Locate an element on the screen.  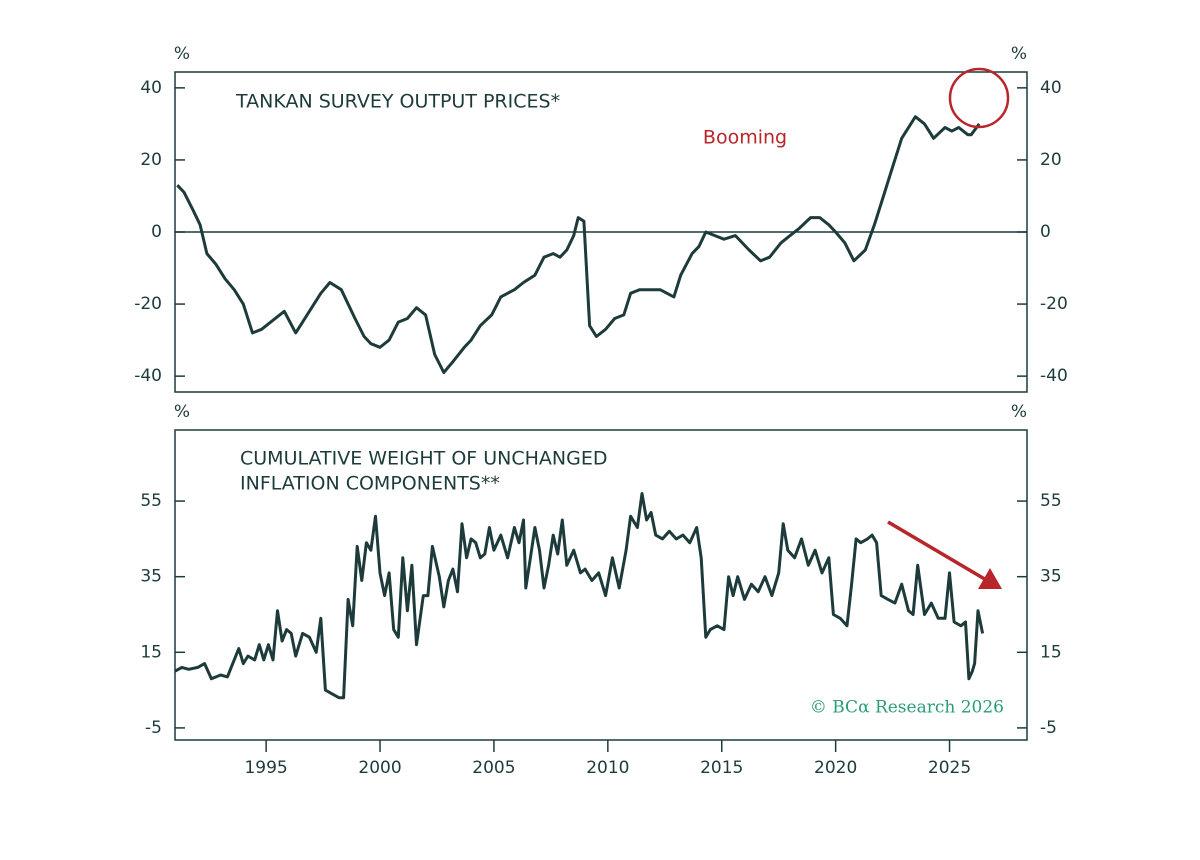
y-tick-label: 55 is located at coordinates (151, 501).